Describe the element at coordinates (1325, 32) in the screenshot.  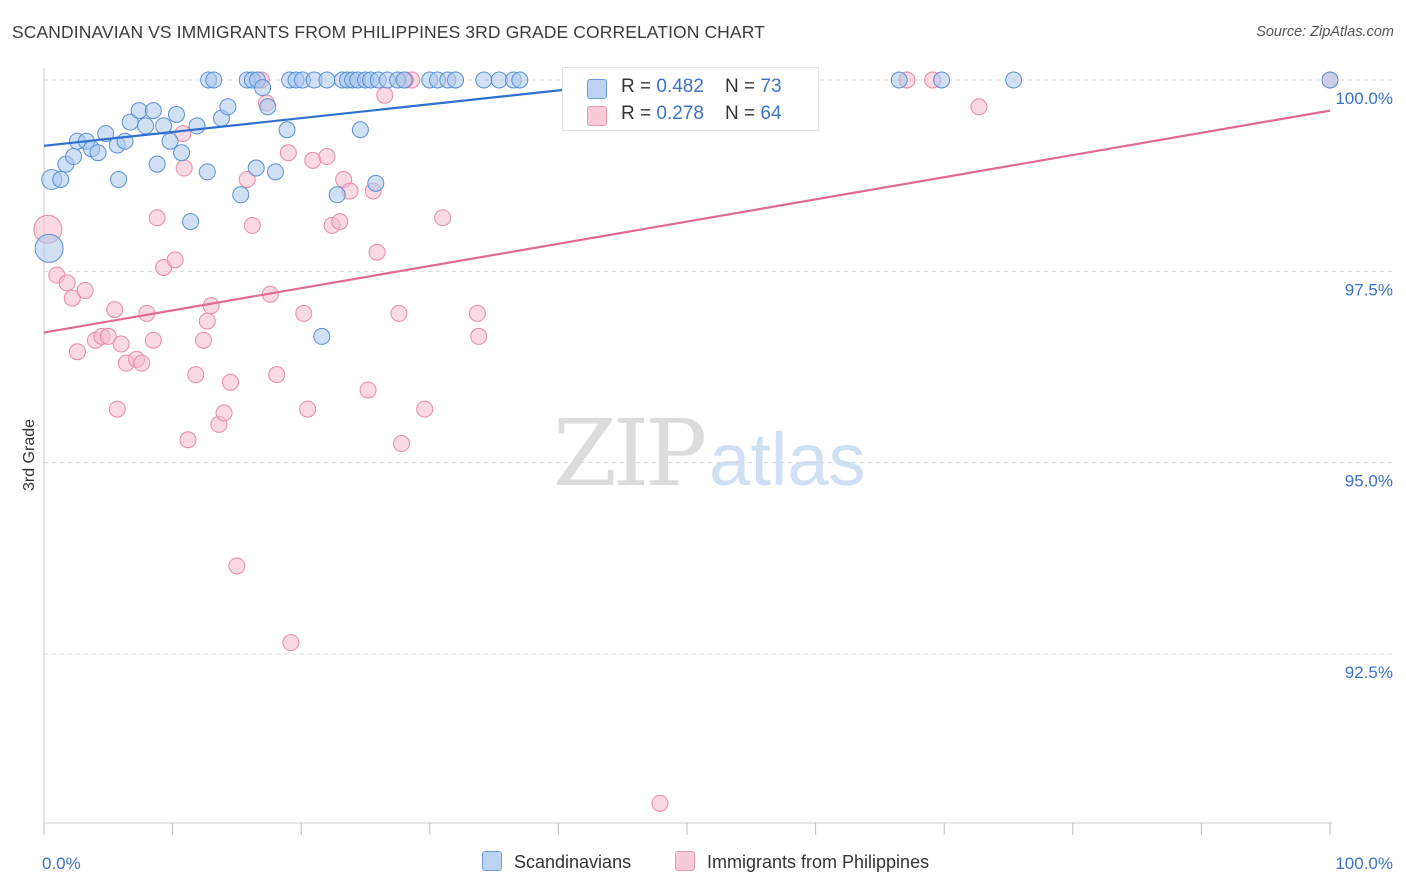
I see `source-label: Source: ZipAtlas.com` at that location.